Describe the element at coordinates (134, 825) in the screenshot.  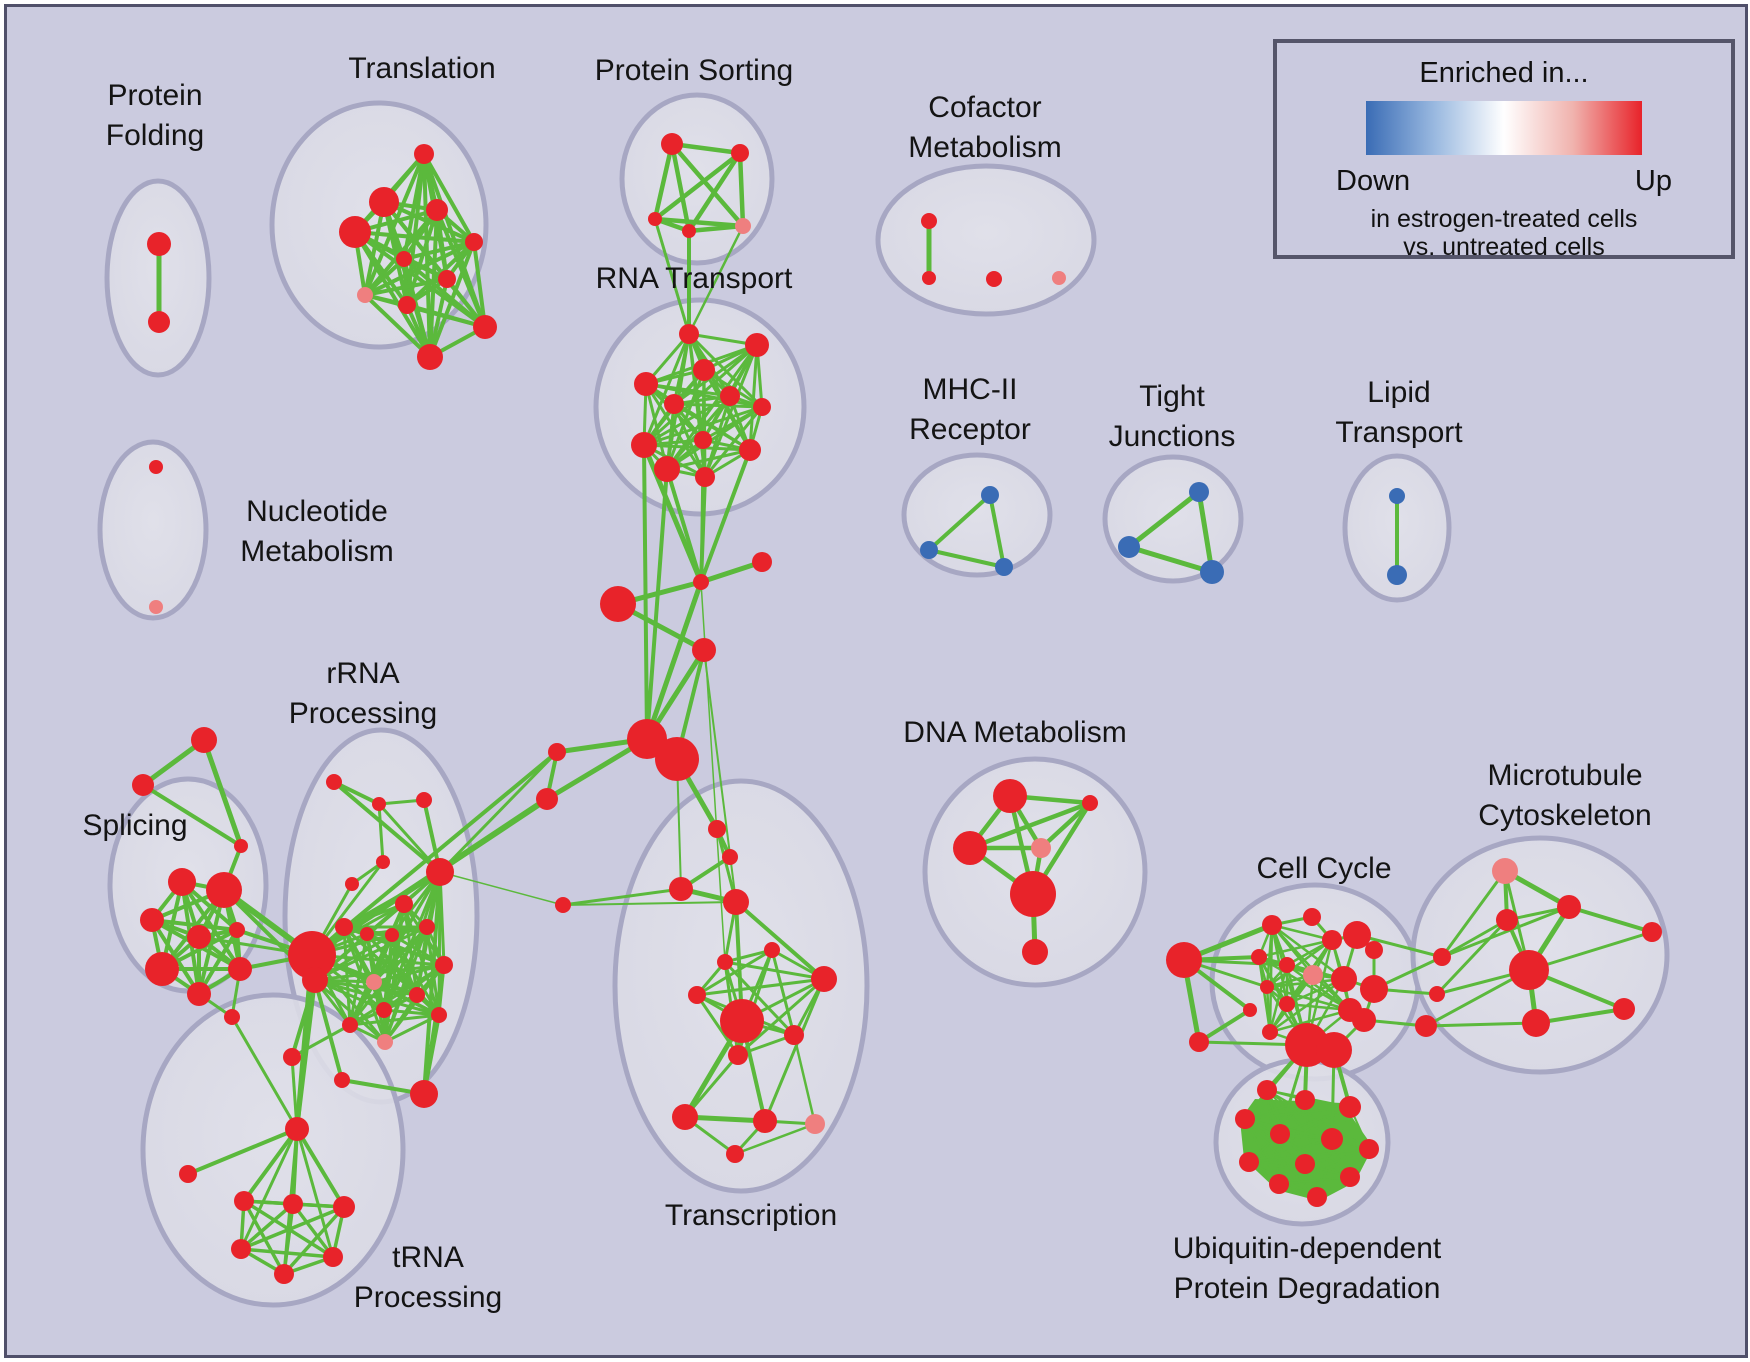
I see `cluster-label-splicing: Splicing` at that location.